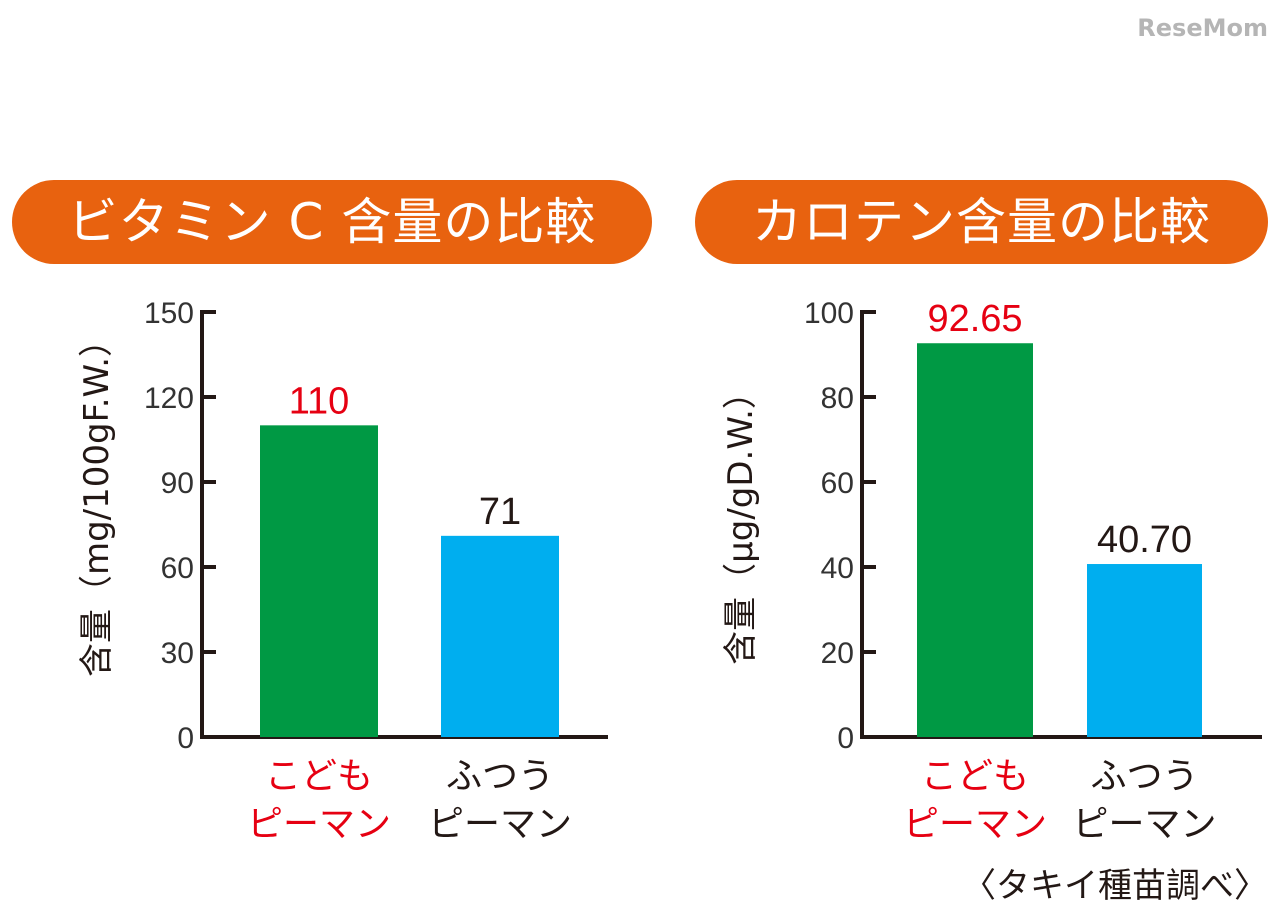  Describe the element at coordinates (1202, 28) in the screenshot. I see `watermark-logo: ReseMom` at that location.